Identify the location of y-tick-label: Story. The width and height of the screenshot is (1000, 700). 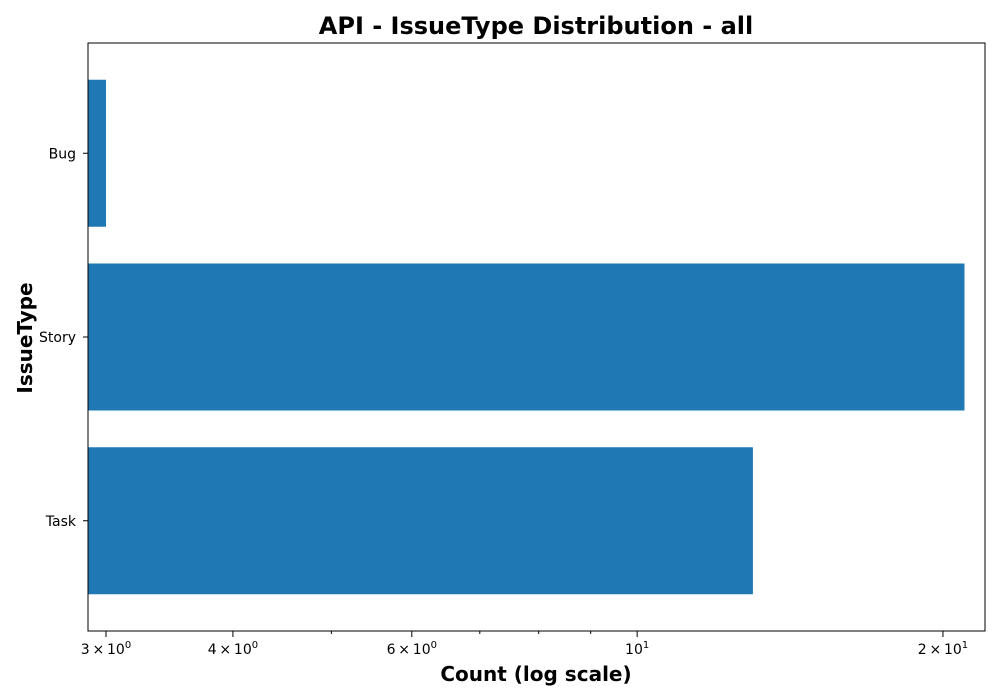
(57, 338).